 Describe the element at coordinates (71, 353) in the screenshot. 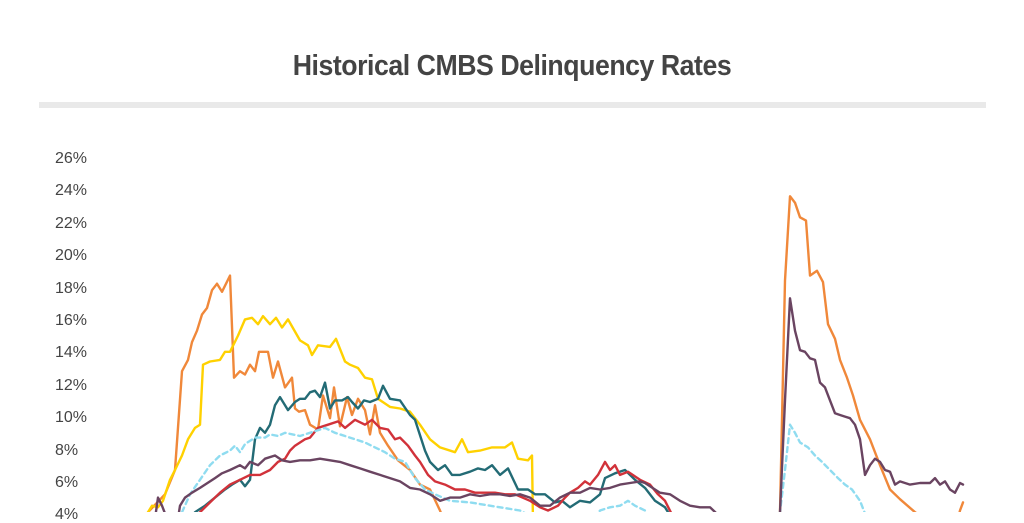

I see `y-tick-label: 14%` at that location.